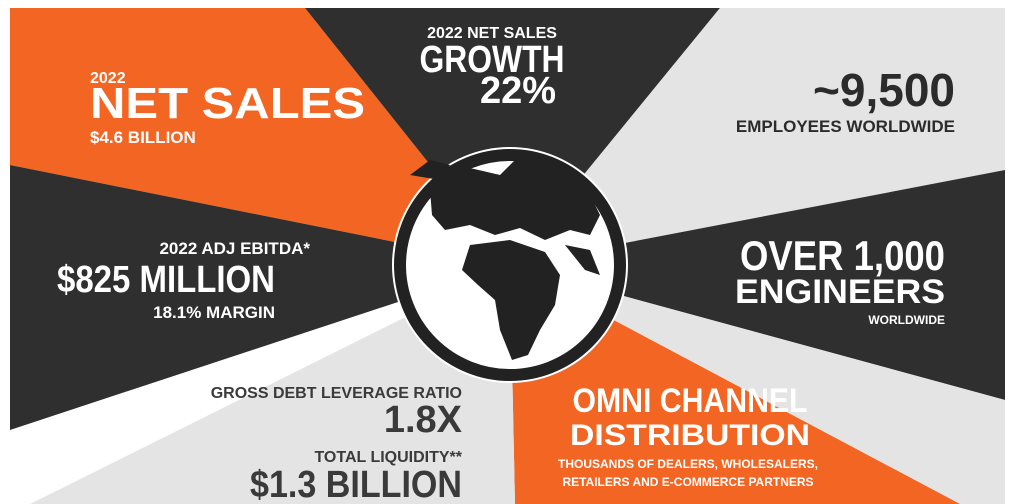 This screenshot has width=1010, height=504. What do you see at coordinates (492, 33) in the screenshot?
I see `label: 2022 NET SALES` at bounding box center [492, 33].